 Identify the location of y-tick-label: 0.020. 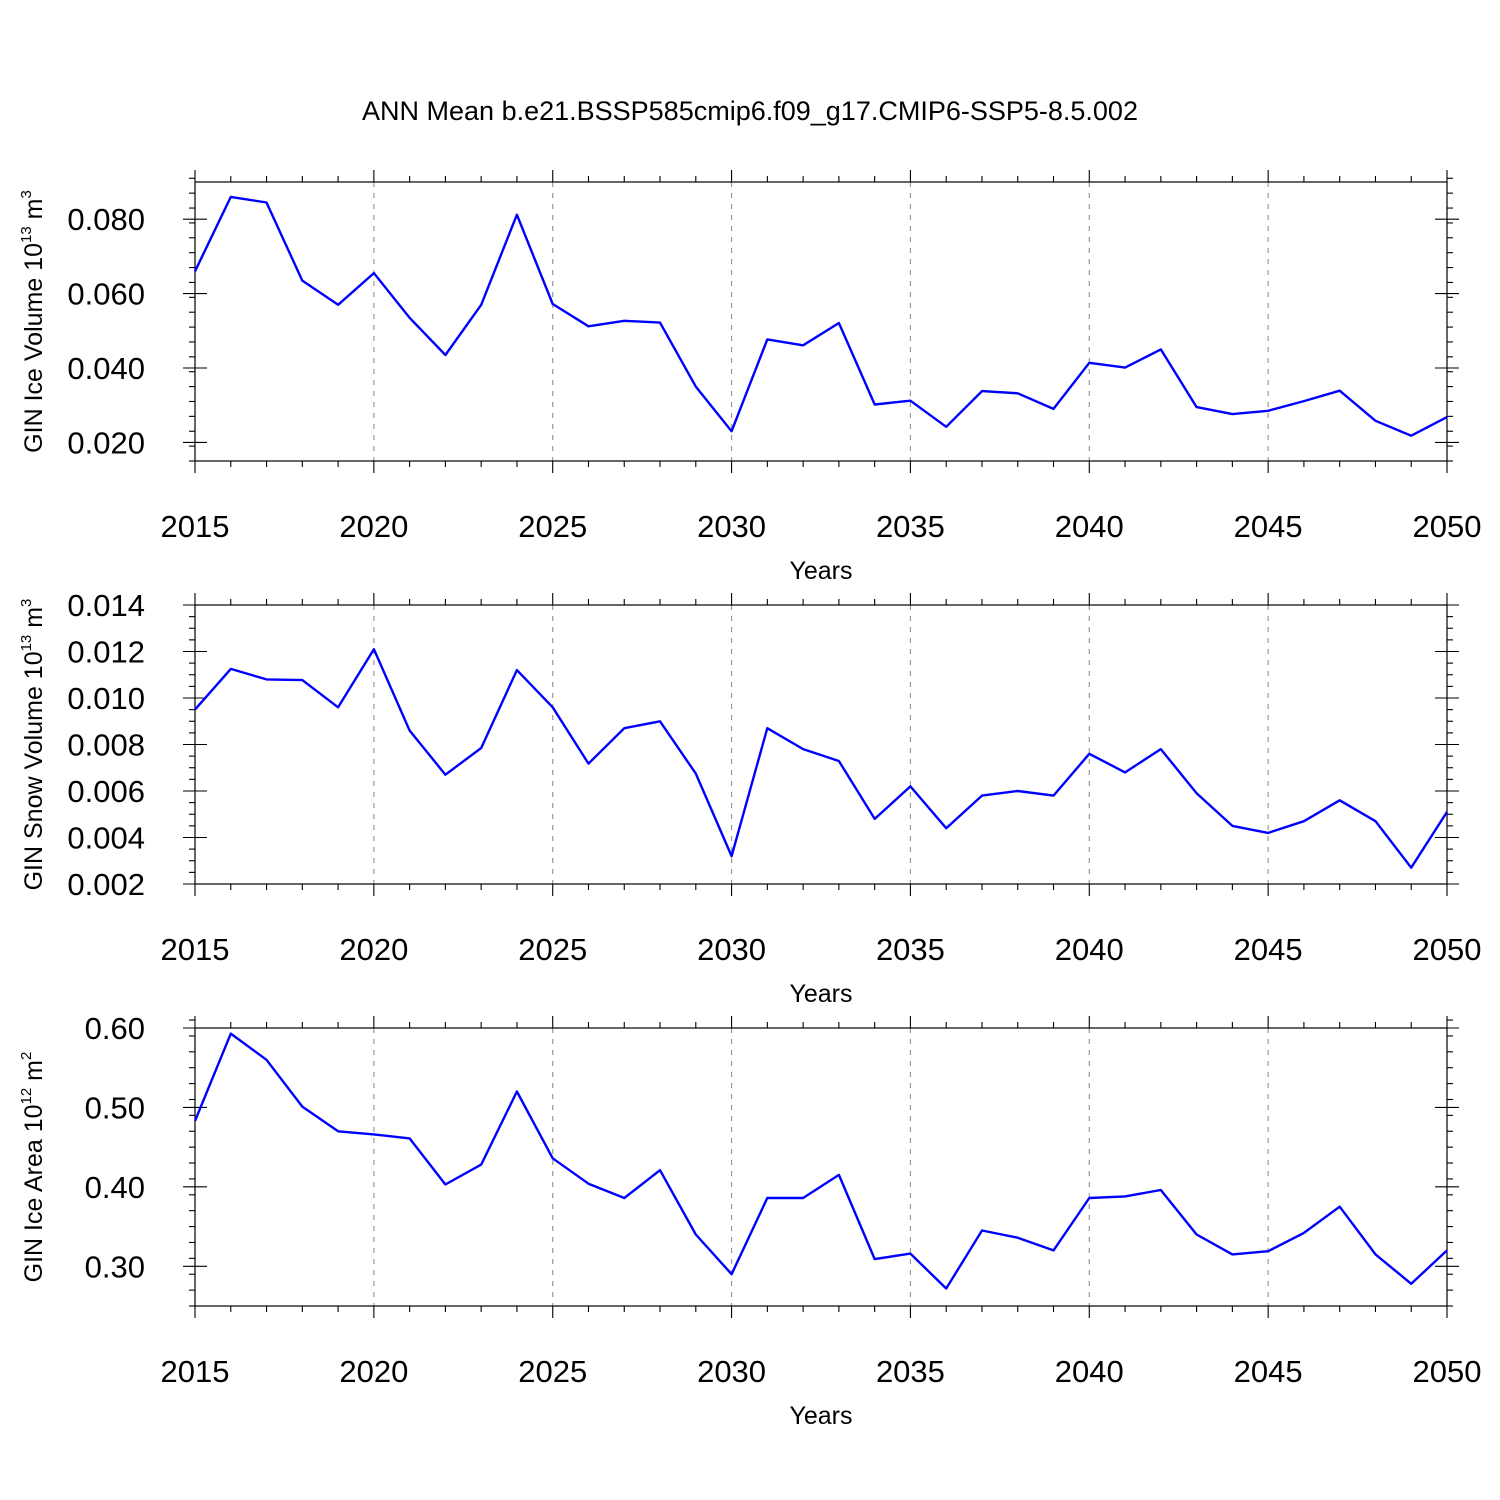
(106, 442).